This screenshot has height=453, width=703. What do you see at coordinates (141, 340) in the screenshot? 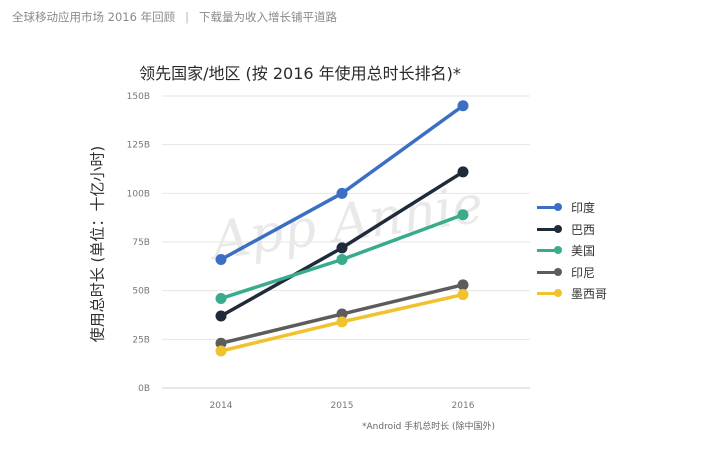
I see `y-tick-label: 25B` at bounding box center [141, 340].